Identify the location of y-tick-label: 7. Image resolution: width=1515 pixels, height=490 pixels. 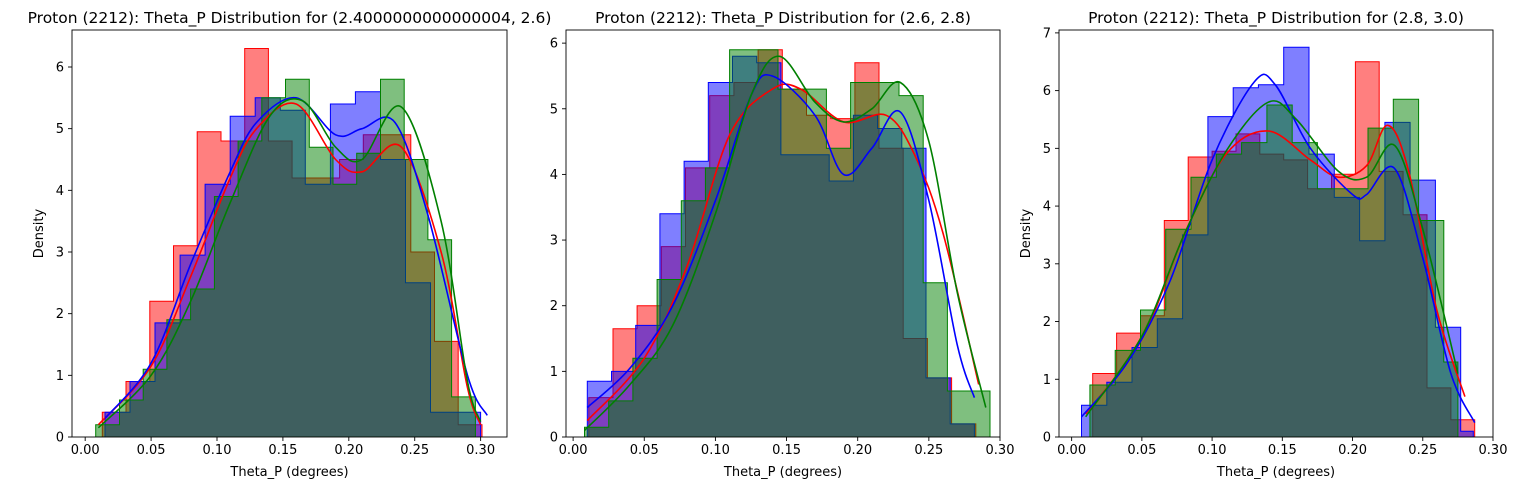
(1047, 33).